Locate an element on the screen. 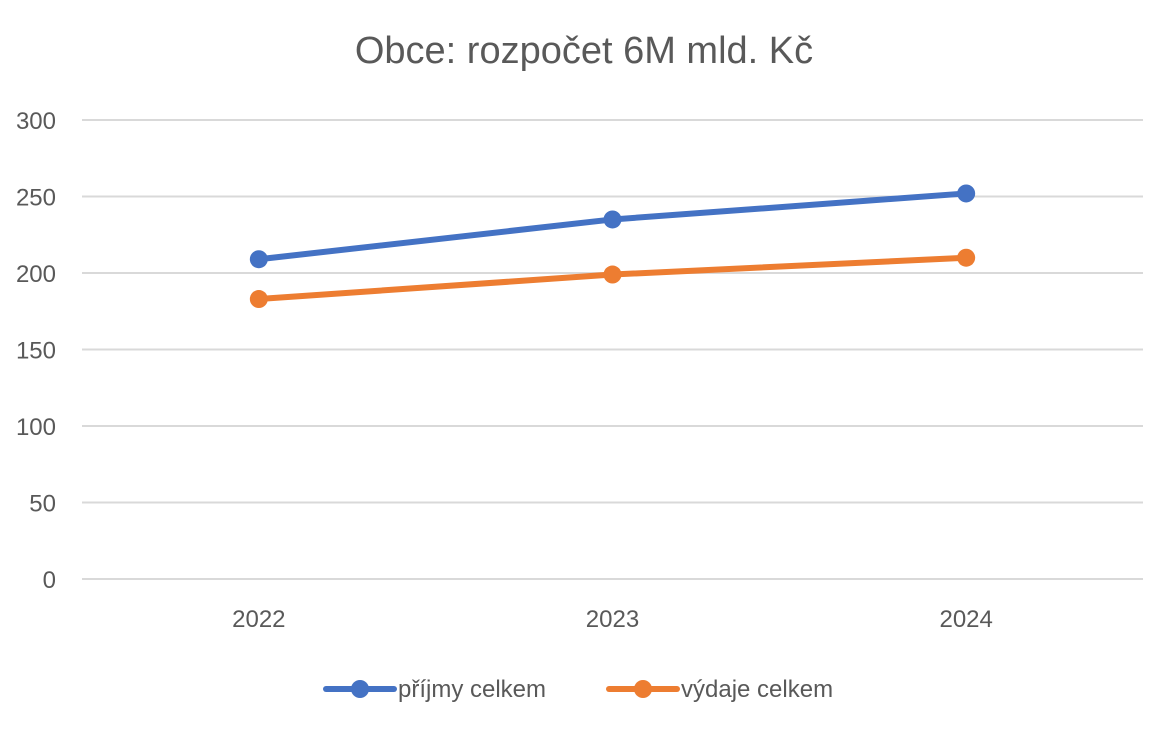  legend-item: příjmy celkem is located at coordinates (434, 689).